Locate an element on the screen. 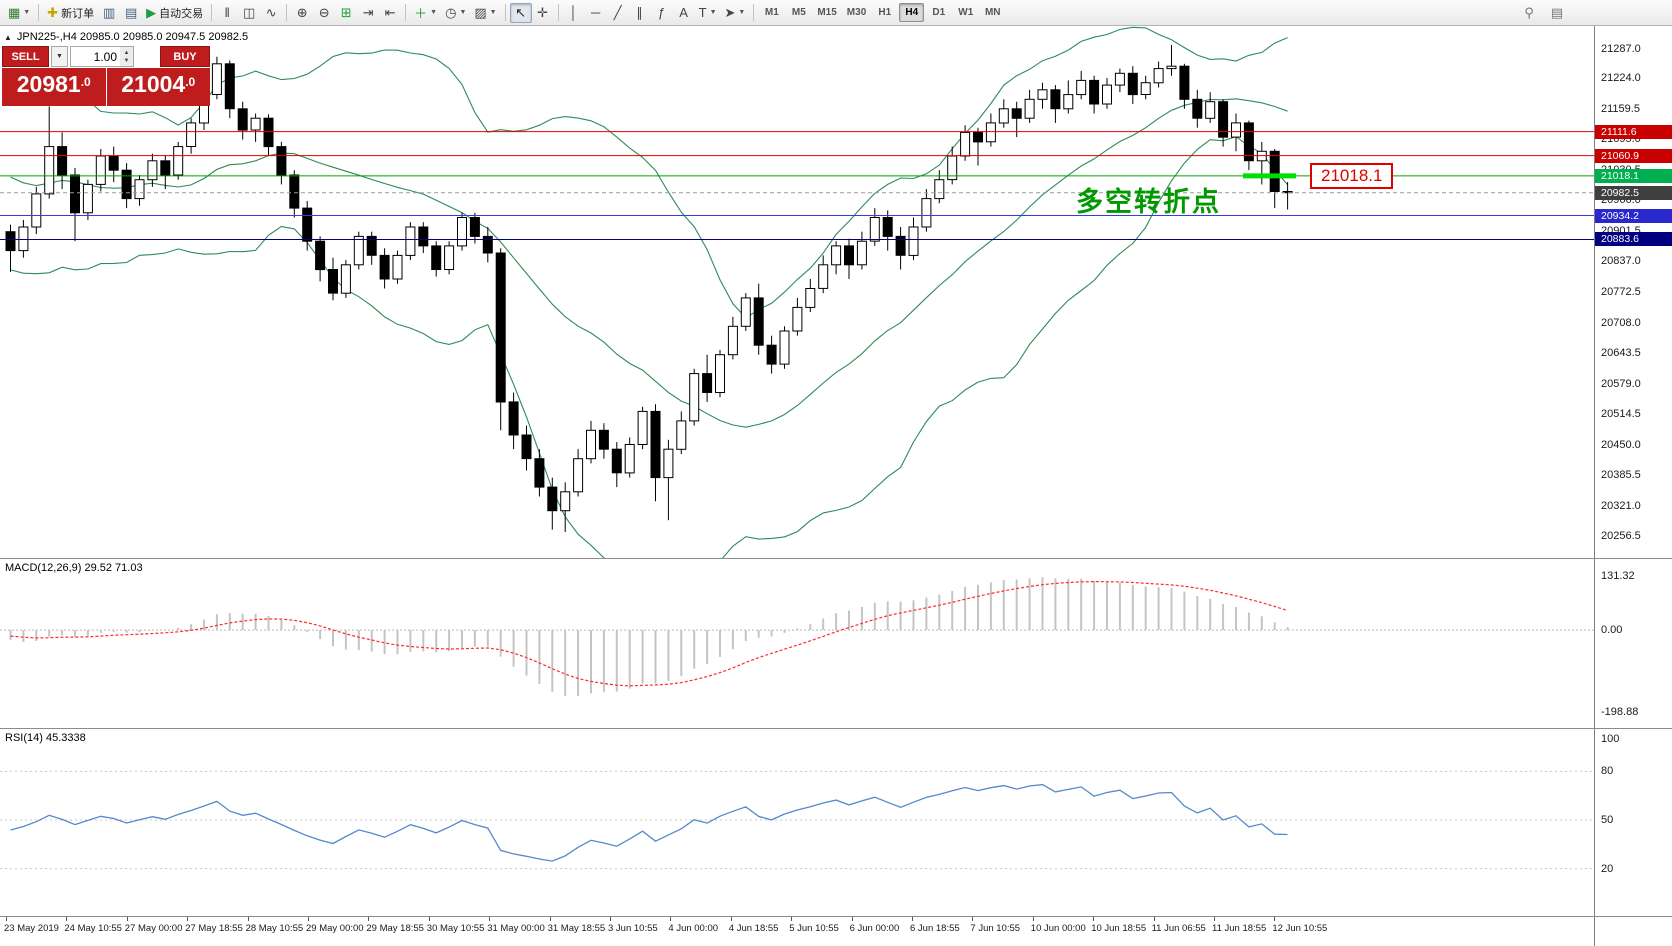 The image size is (1672, 946). arrows-button: ➤ ▼ is located at coordinates (735, 13).